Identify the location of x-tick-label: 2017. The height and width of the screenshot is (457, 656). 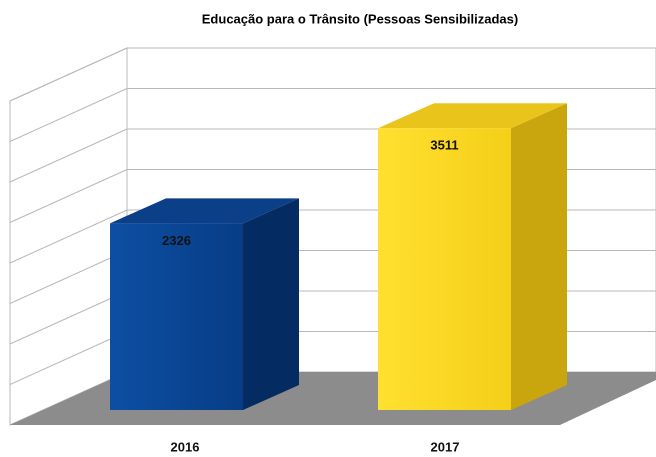
(445, 446).